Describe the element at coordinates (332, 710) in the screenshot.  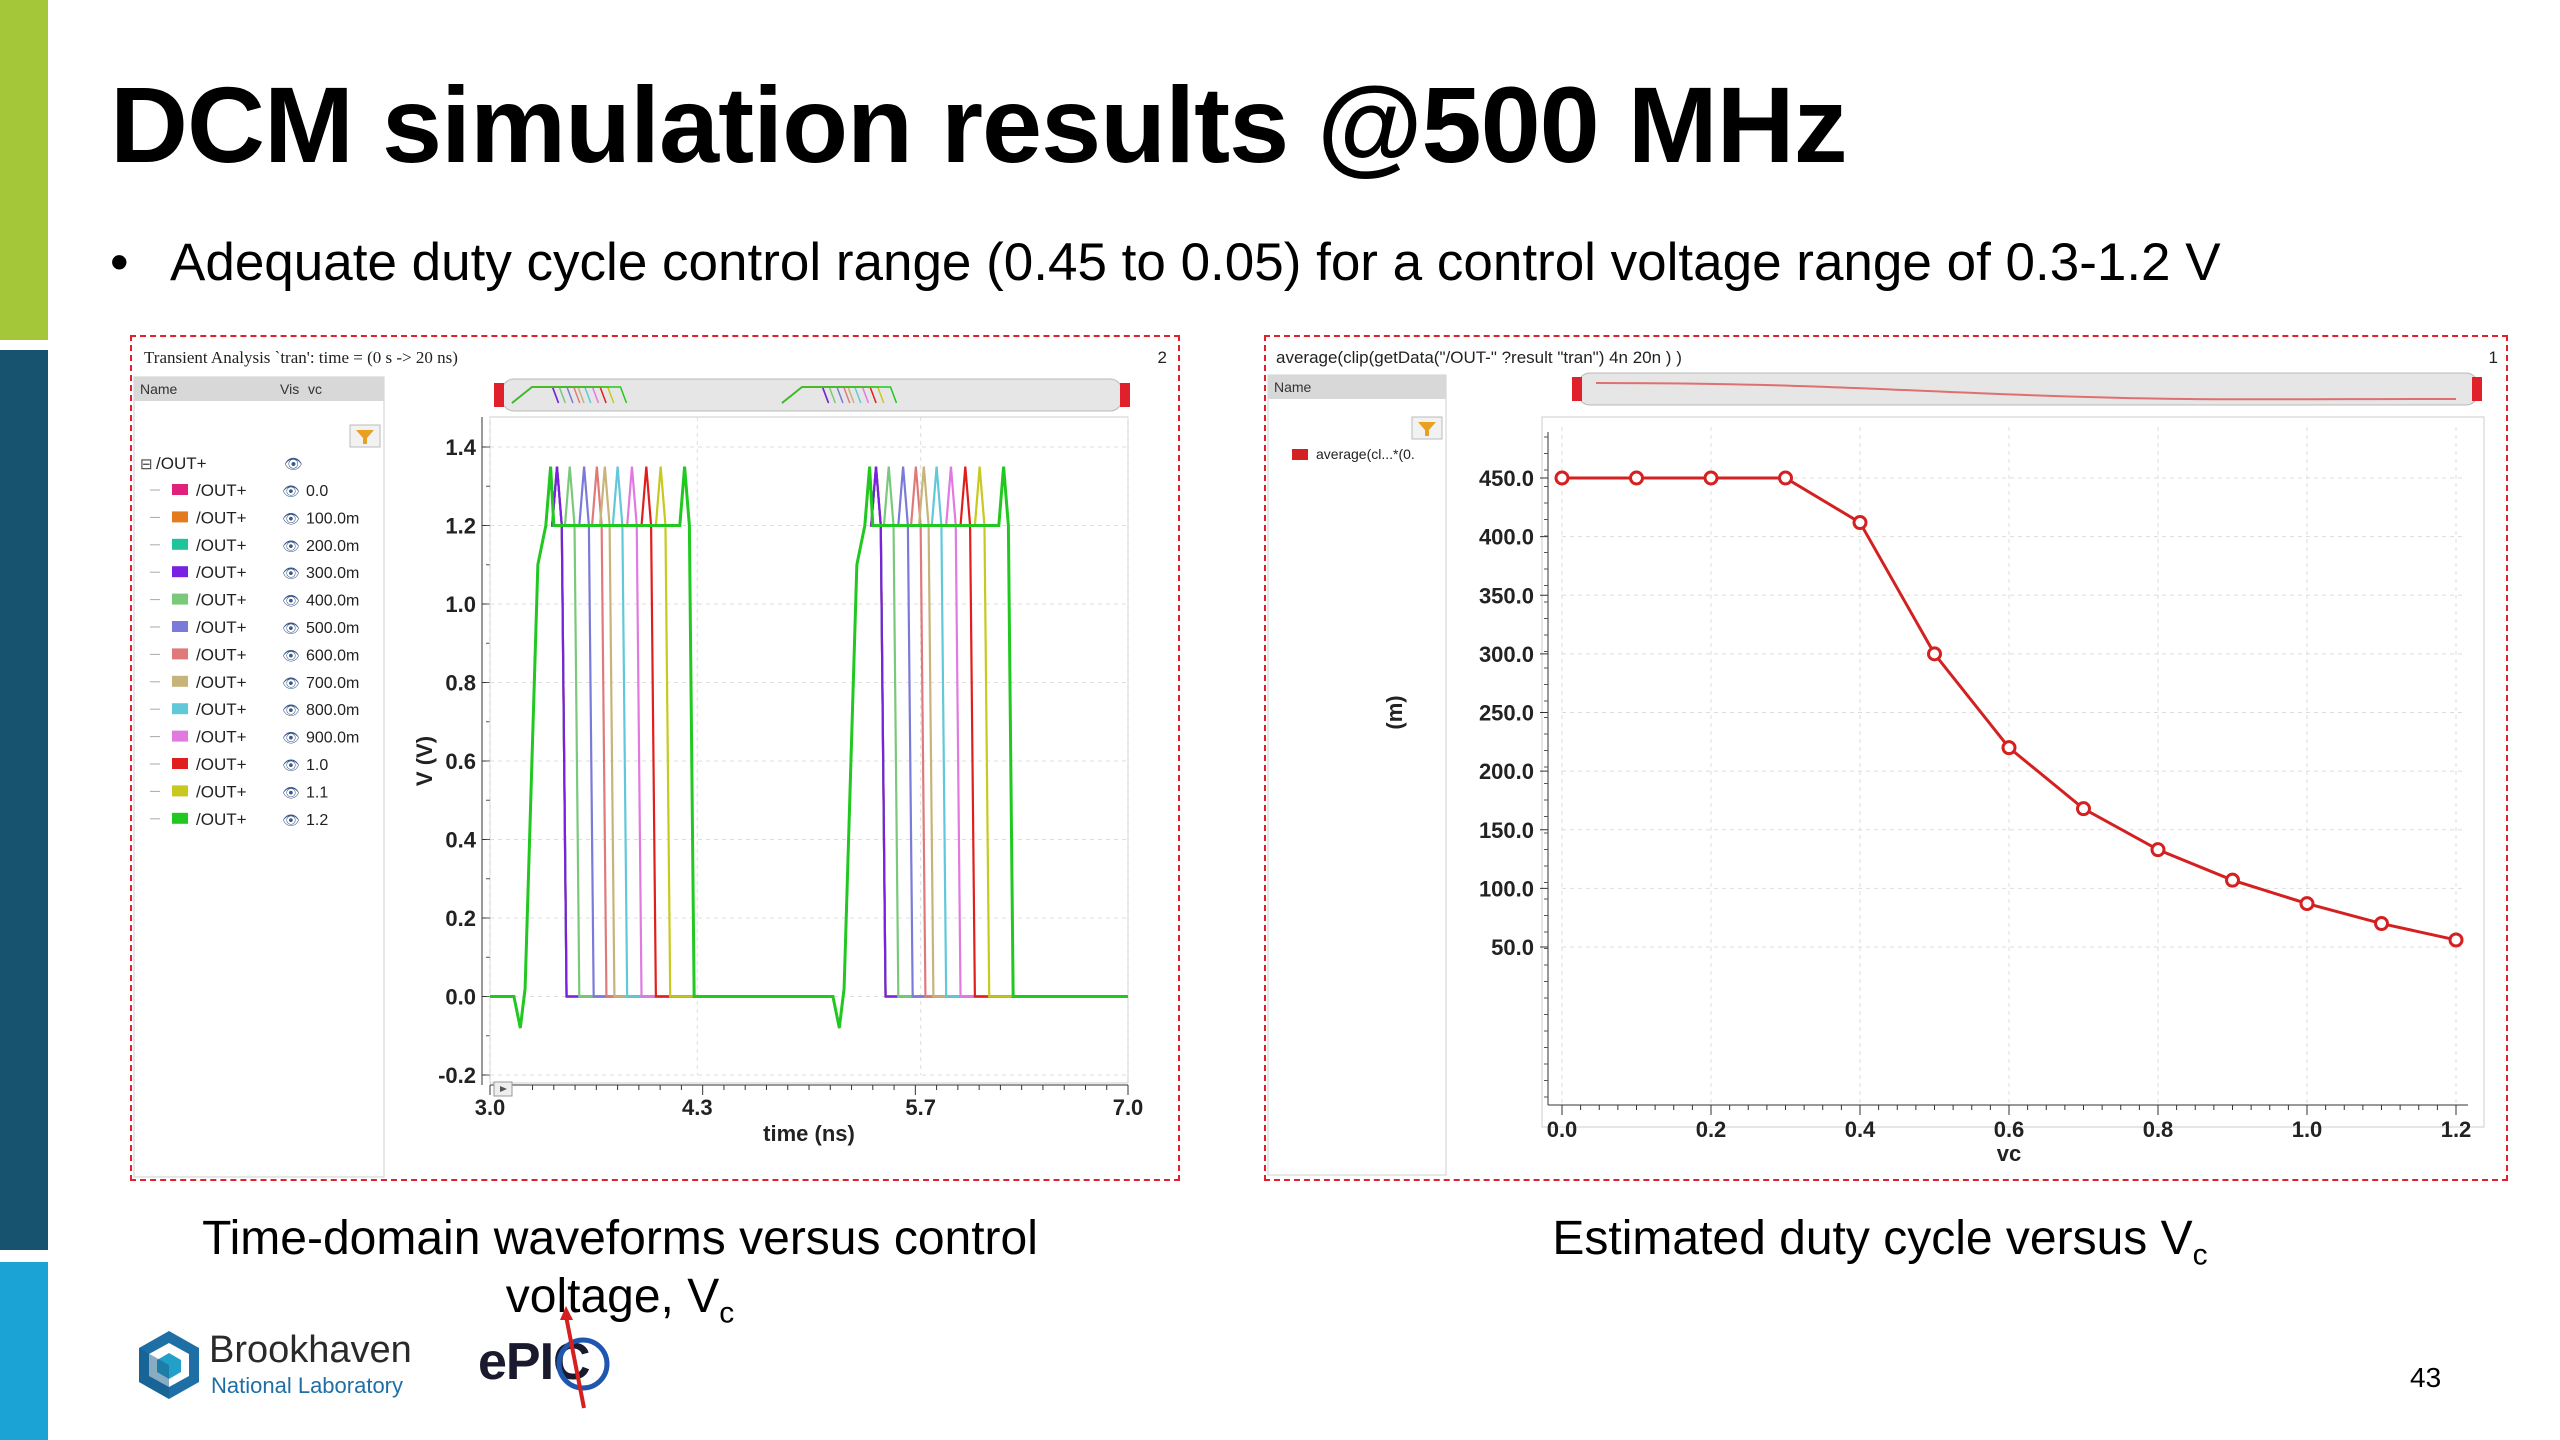
I see `legend-vc-value: 800.0m` at that location.